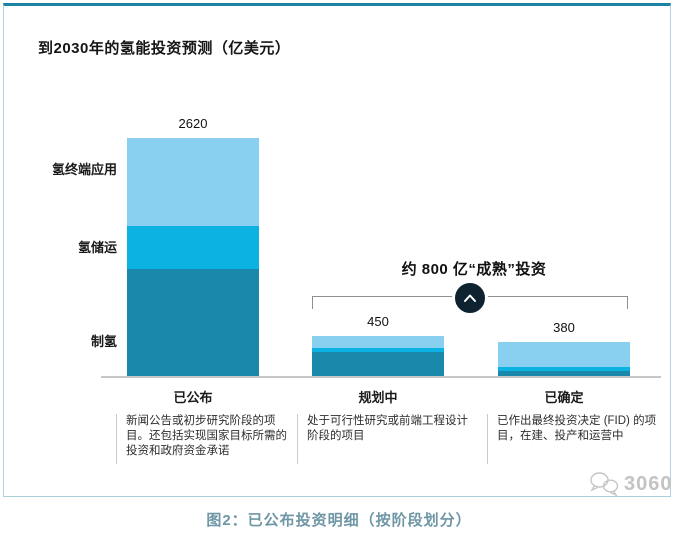 Image resolution: width=678 pixels, height=544 pixels. Describe the element at coordinates (385, 439) in the screenshot. I see `note-planning: 处于可行性研究或前端工程设计阶段的项目` at that location.